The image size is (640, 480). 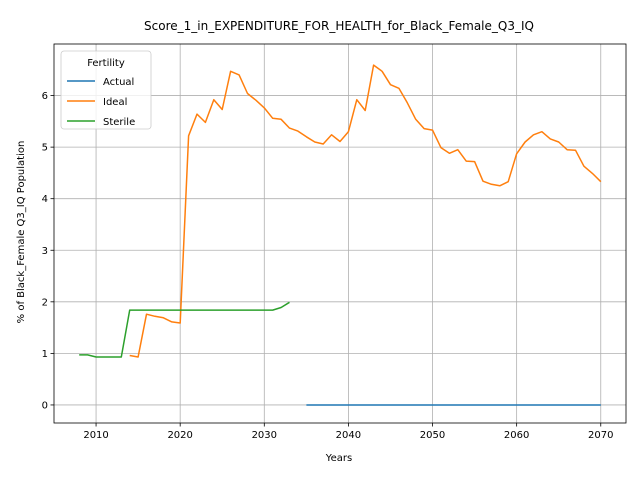 What do you see at coordinates (45, 96) in the screenshot?
I see `y-tick-label: 6` at bounding box center [45, 96].